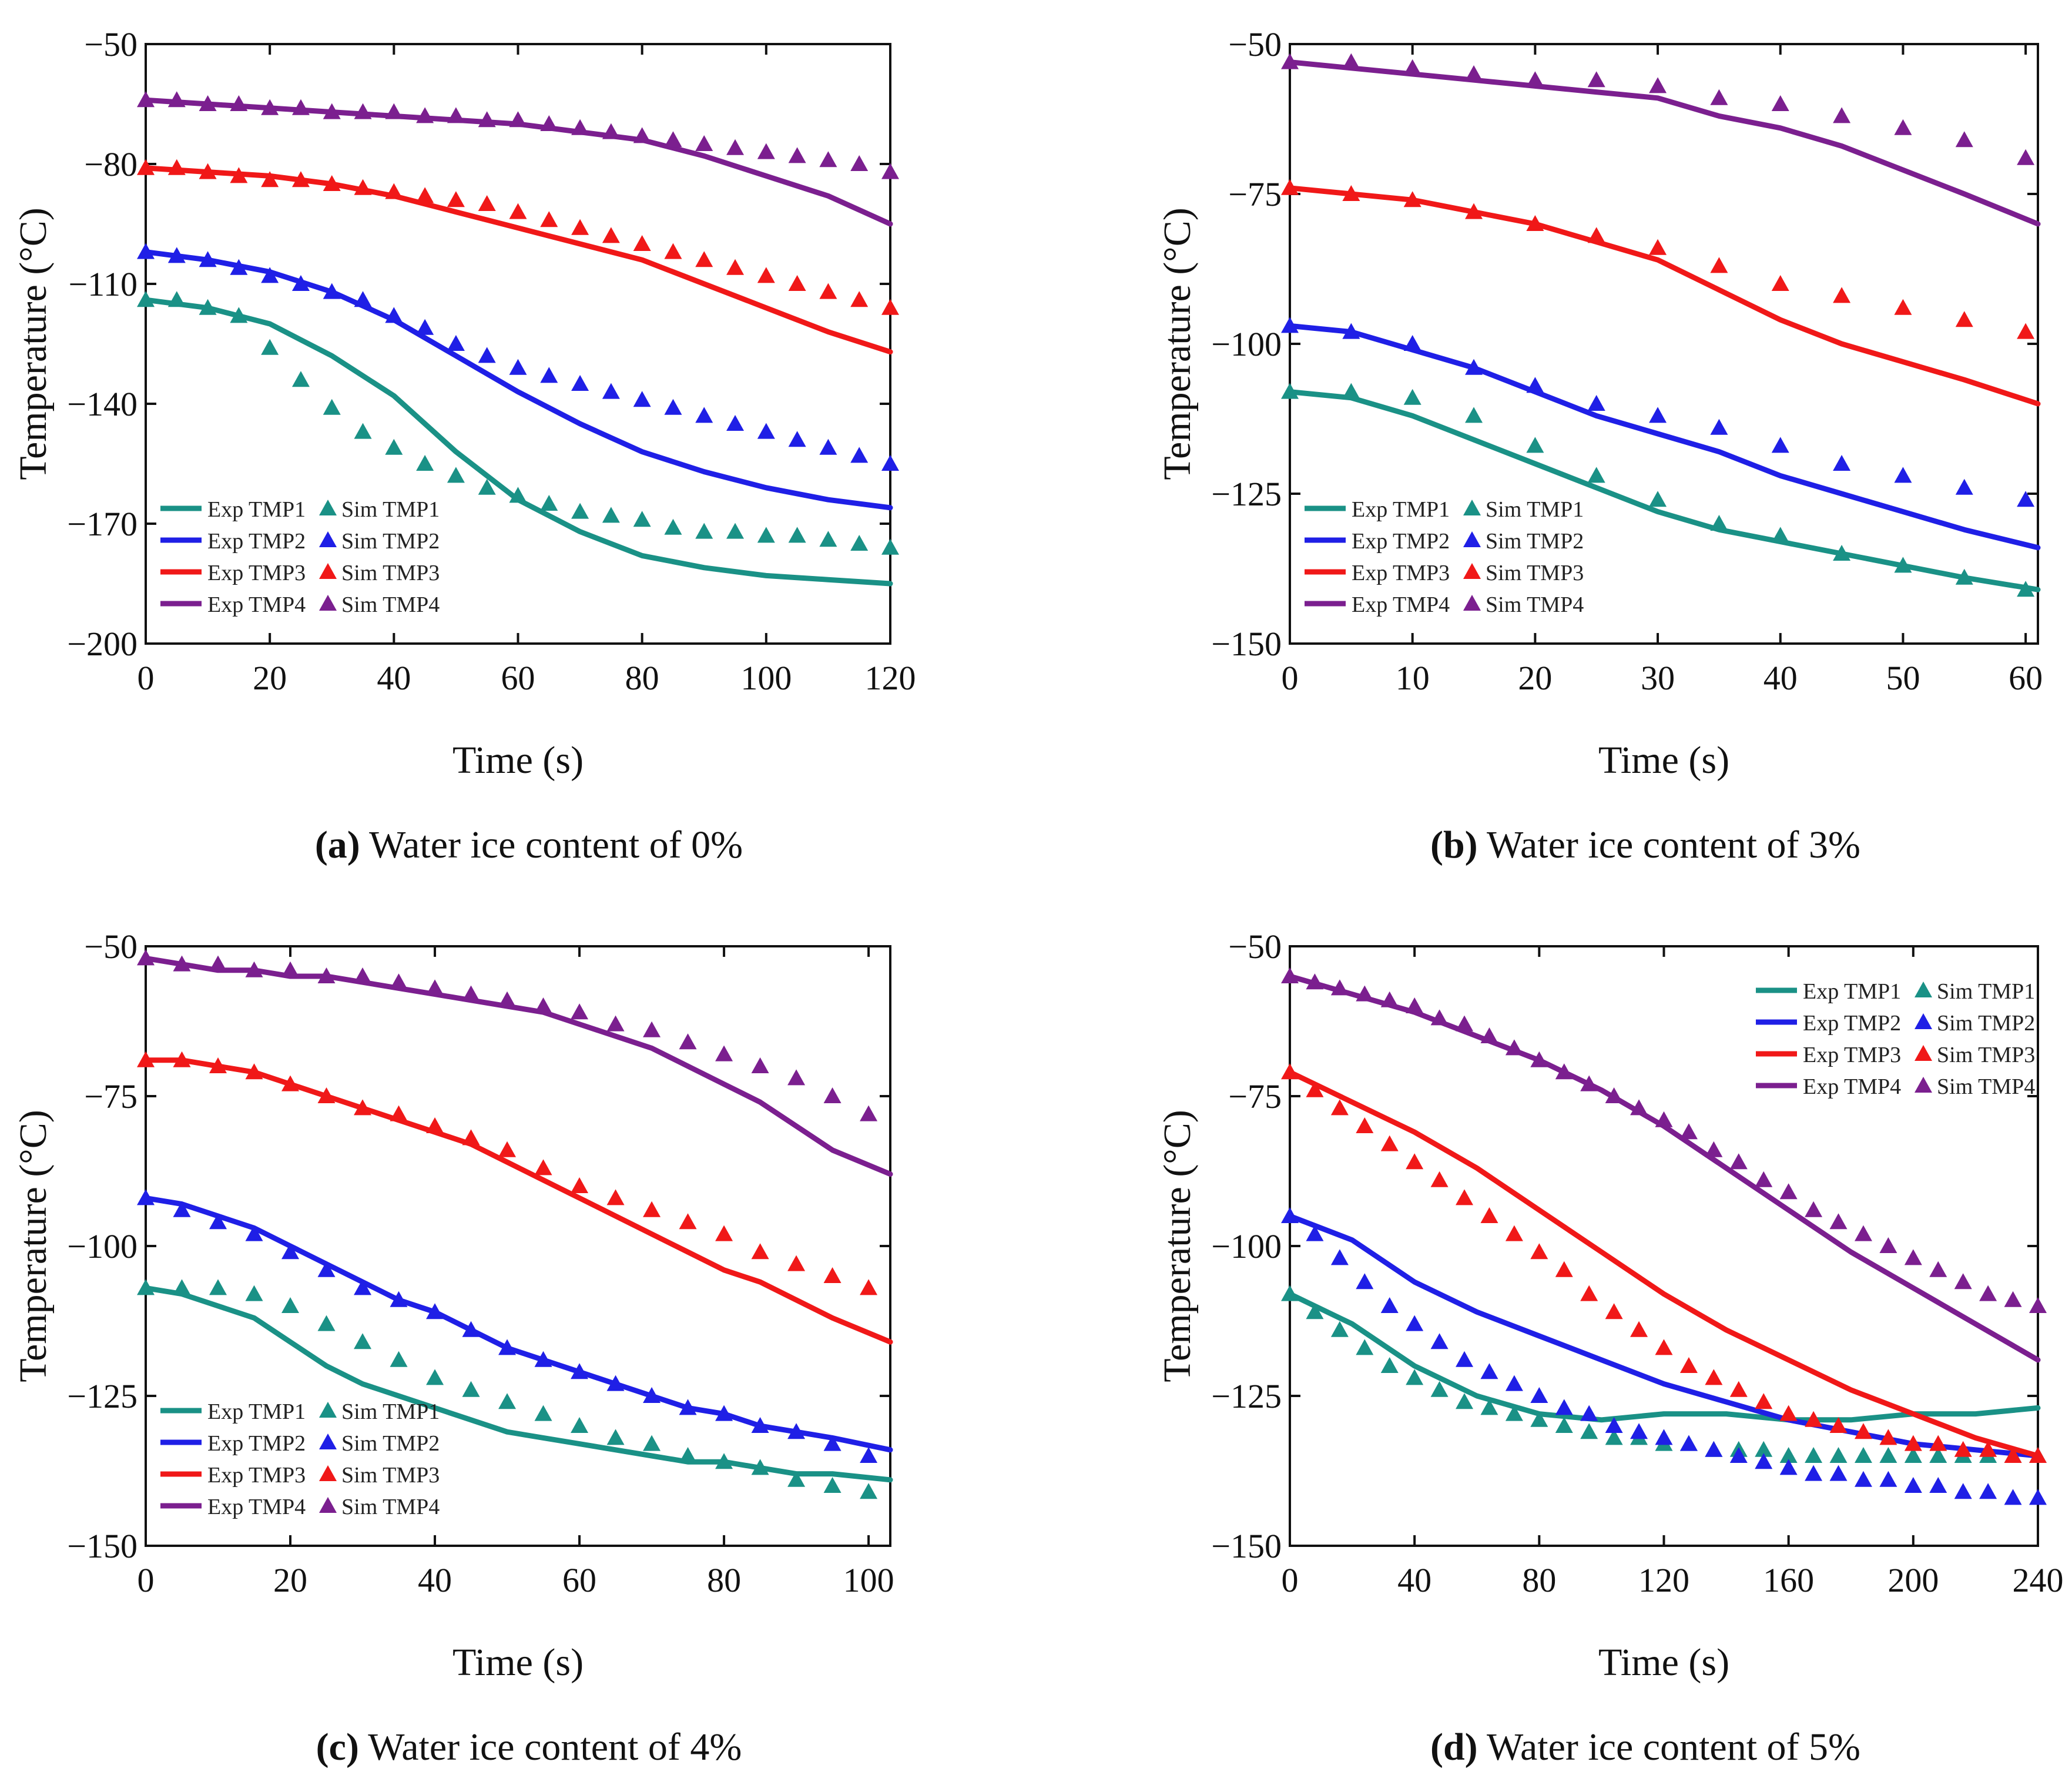 The image size is (2072, 1775). I want to click on x-axis-label: Time (s), so click(1664, 1662).